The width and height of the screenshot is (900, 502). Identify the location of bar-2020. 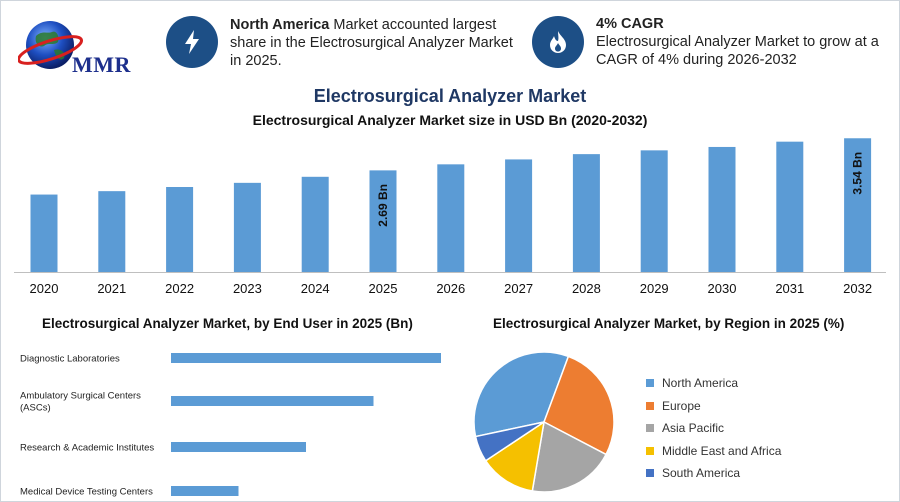
(44, 233).